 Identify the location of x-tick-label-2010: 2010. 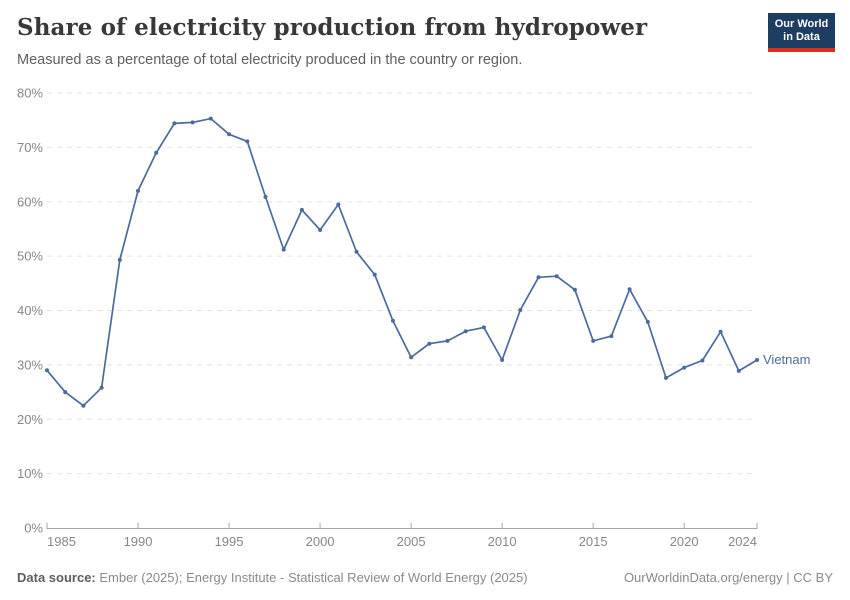
(502, 541).